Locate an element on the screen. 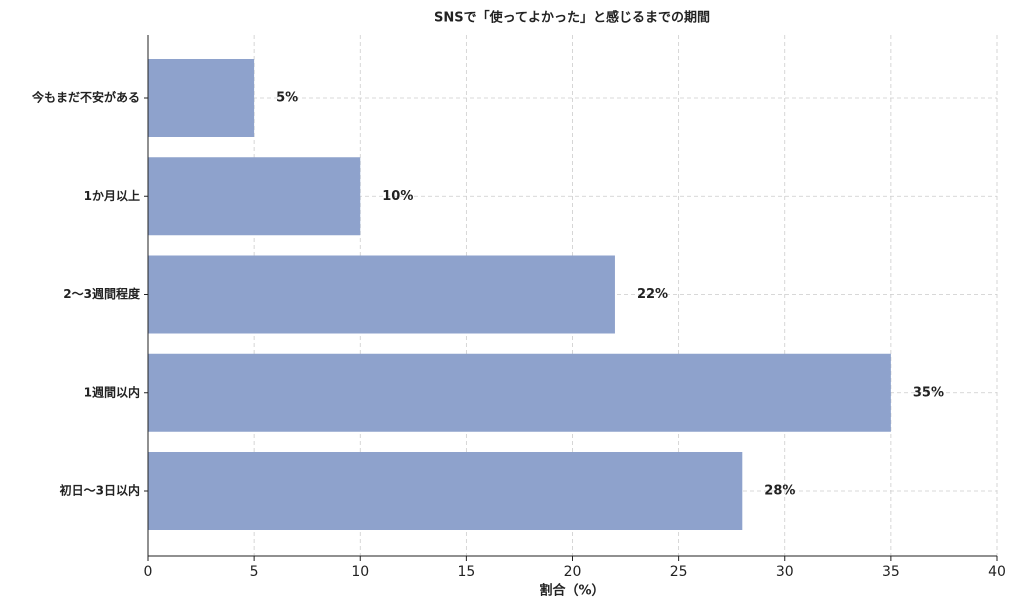  data-label: 22% is located at coordinates (652, 294).